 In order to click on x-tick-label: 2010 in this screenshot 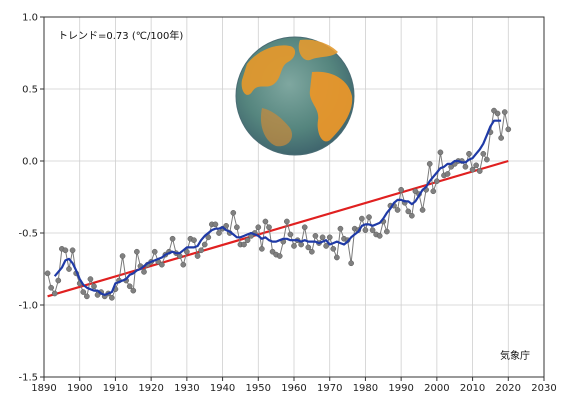, I will do `click(472, 388)`.